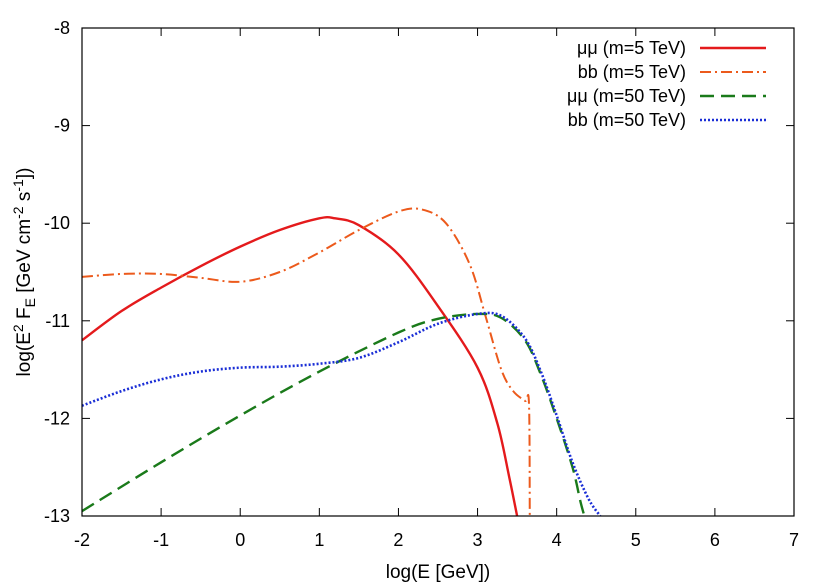  Describe the element at coordinates (57, 321) in the screenshot. I see `y-tick-label: -11` at that location.